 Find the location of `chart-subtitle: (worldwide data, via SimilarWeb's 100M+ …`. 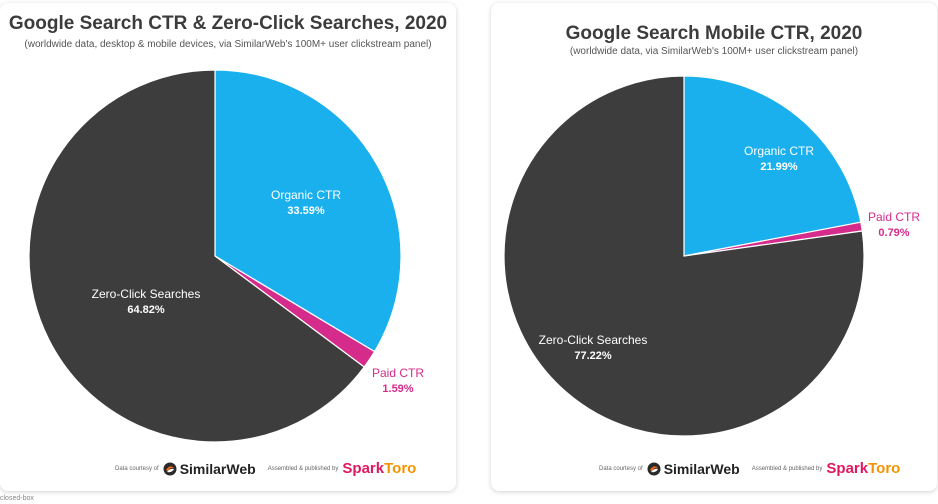

chart-subtitle: (worldwide data, via SimilarWeb's 100M+ … is located at coordinates (714, 51).